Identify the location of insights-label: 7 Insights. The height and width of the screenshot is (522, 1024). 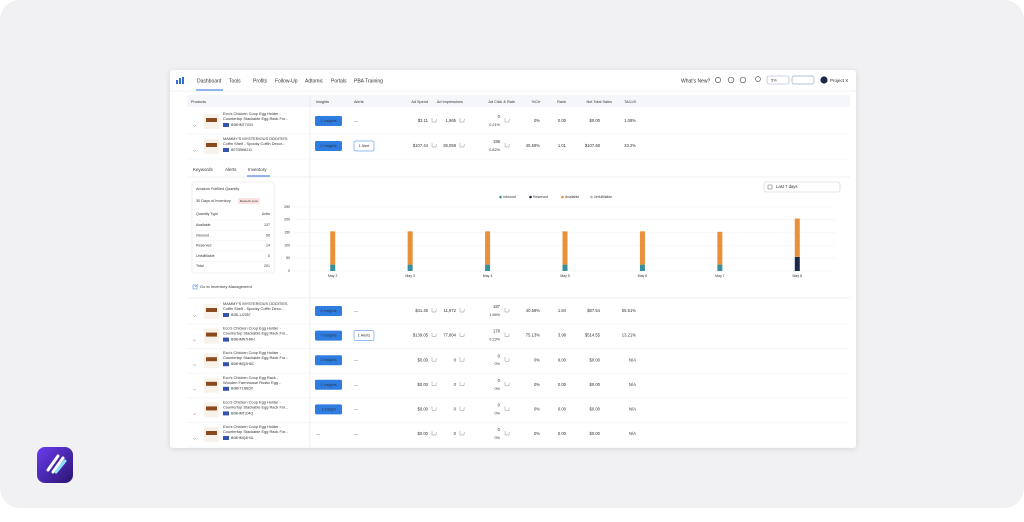
(328, 336).